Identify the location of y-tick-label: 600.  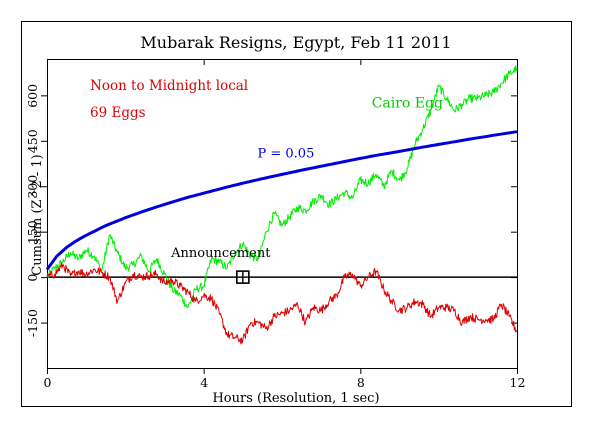
(32, 96).